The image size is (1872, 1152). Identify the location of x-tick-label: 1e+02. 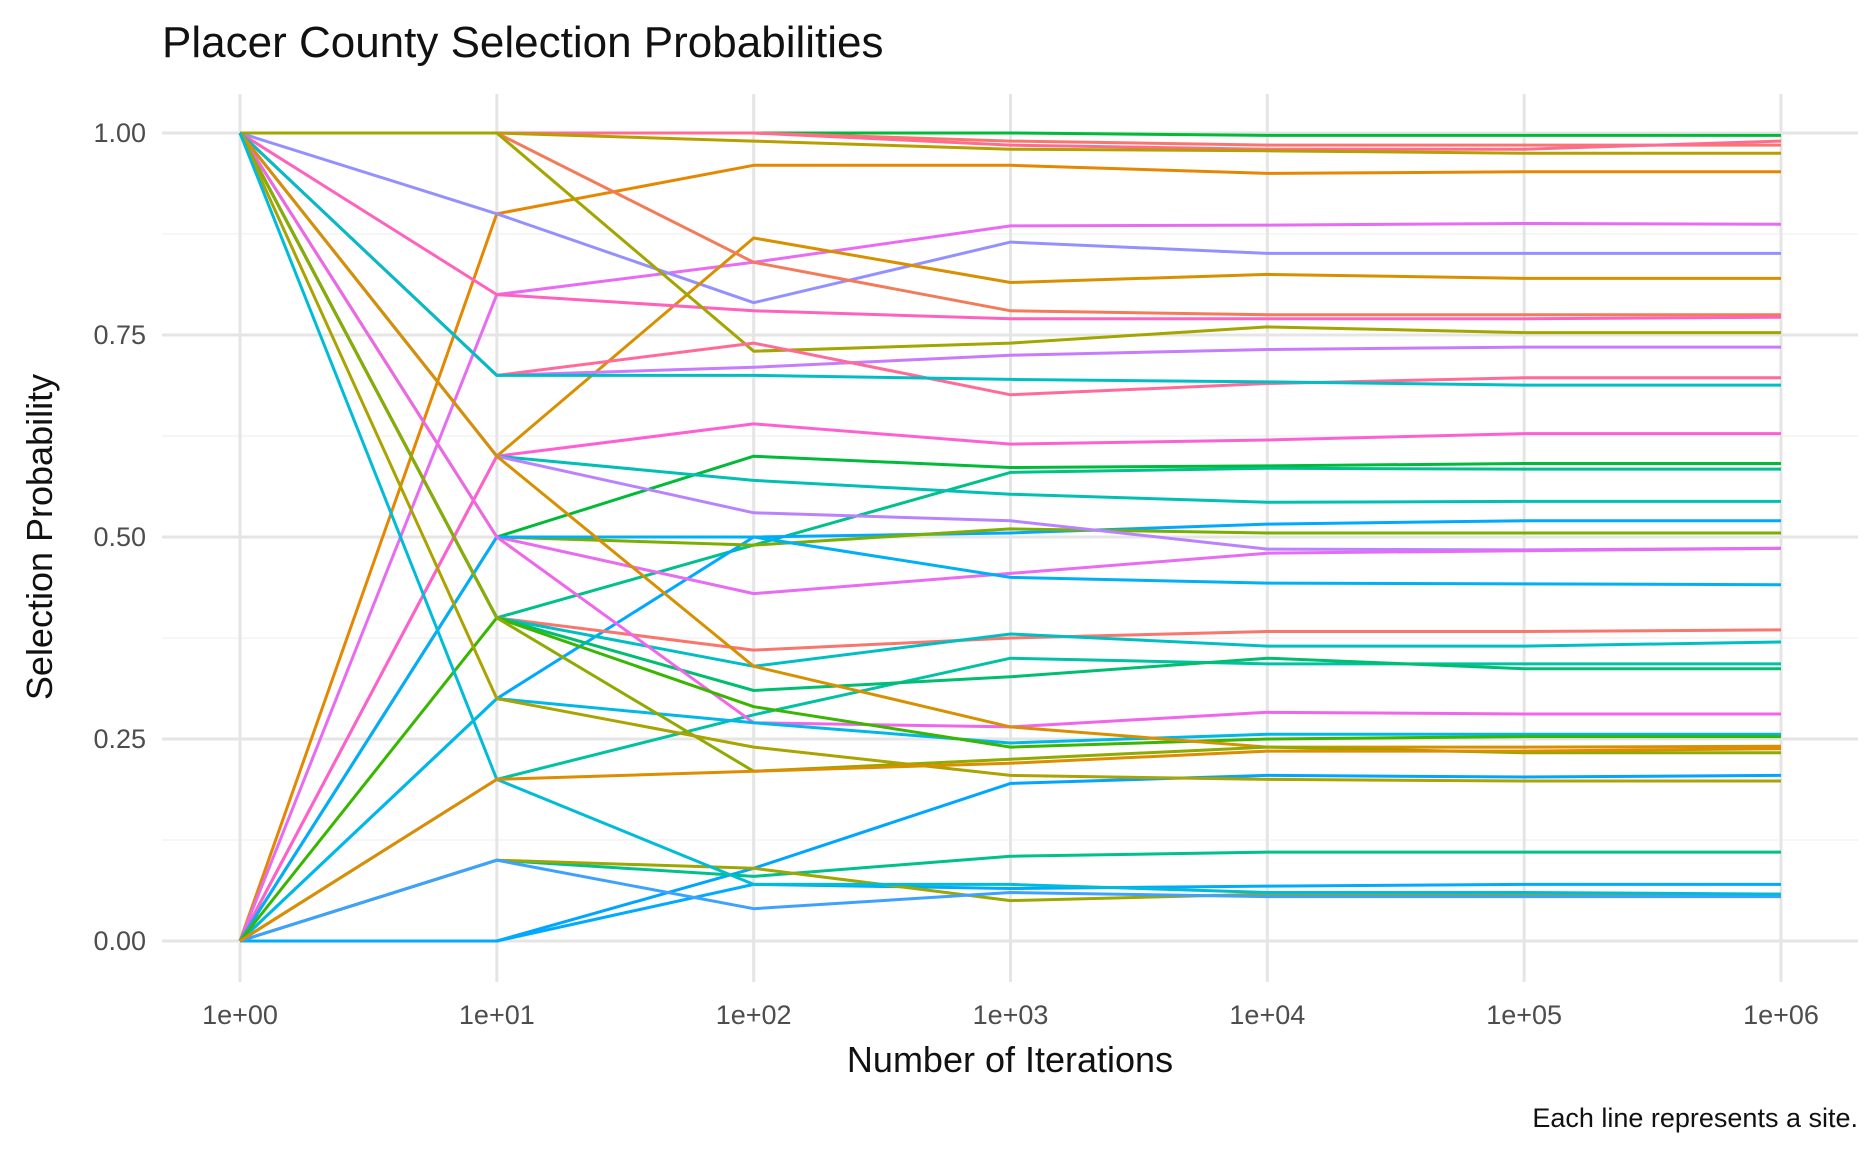
(754, 1015).